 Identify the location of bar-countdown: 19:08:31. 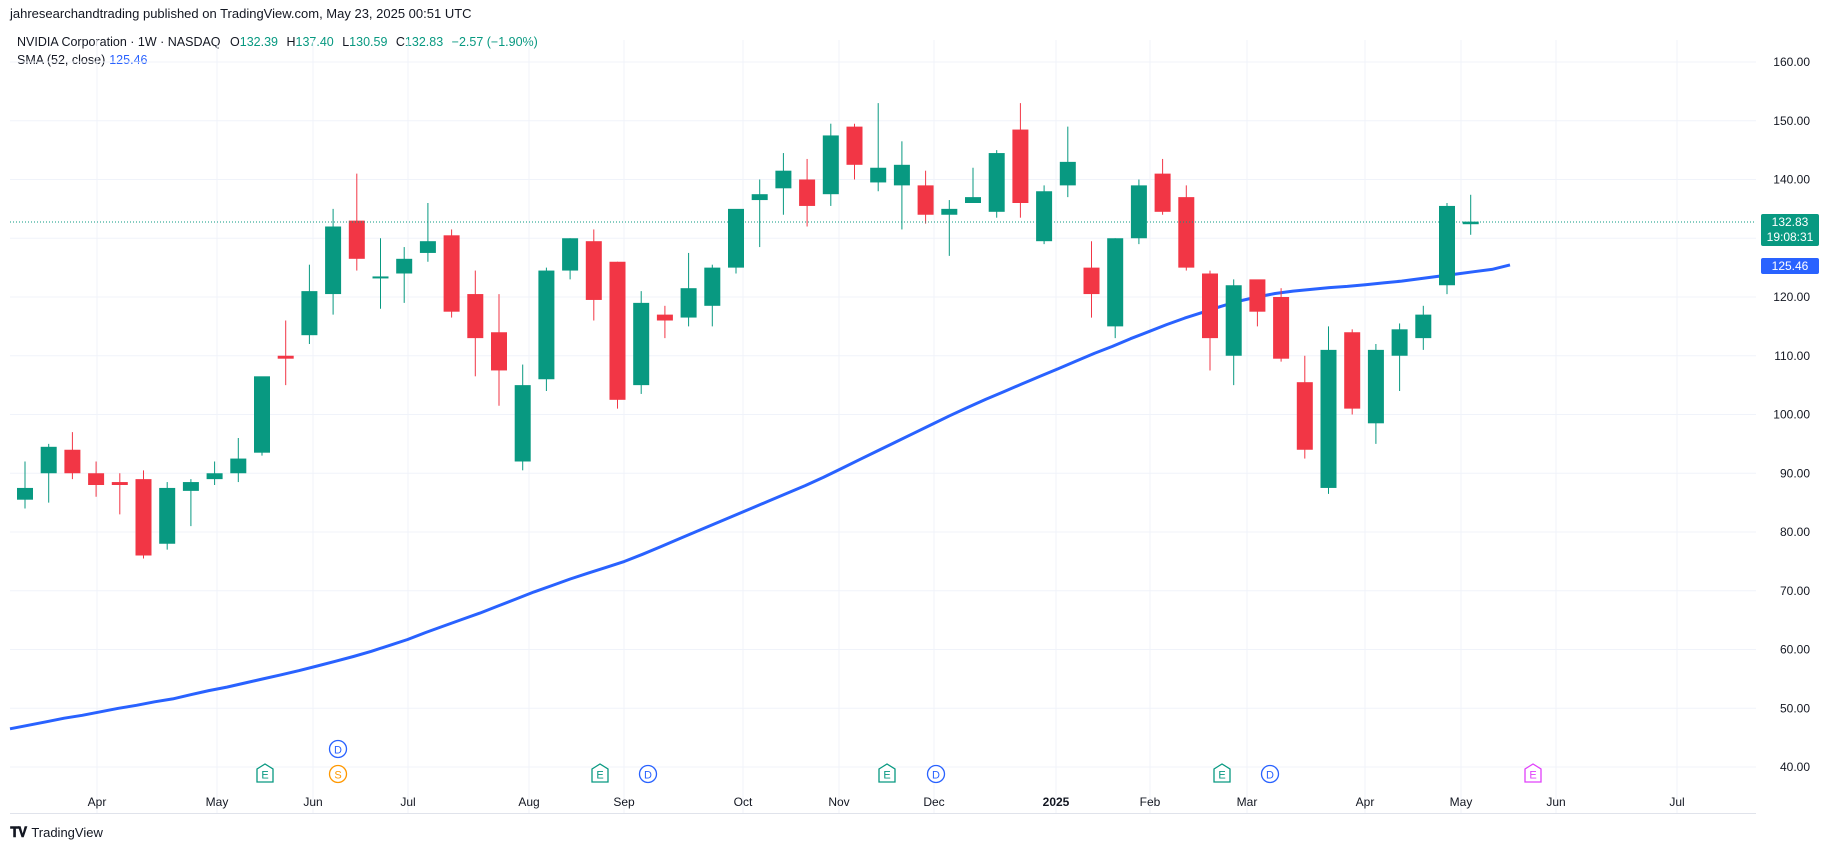
(1790, 237).